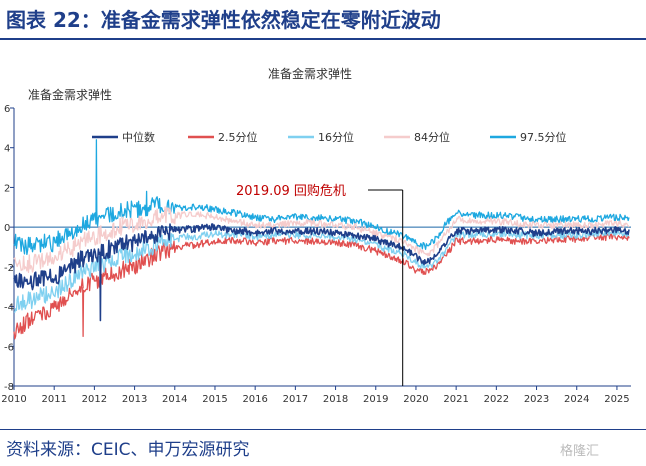  What do you see at coordinates (7, 228) in the screenshot?
I see `y-tick-label: 0` at bounding box center [7, 228].